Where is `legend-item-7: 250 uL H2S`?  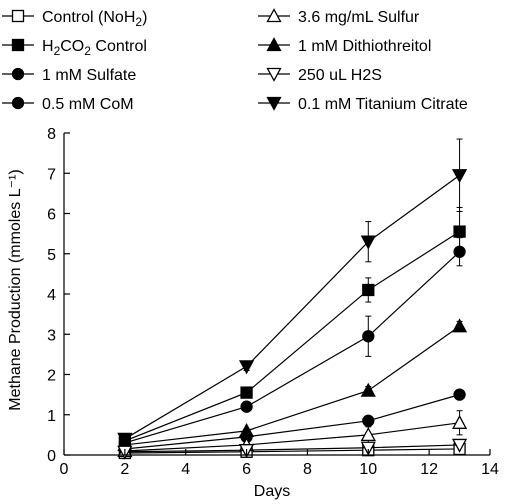
legend-item-7: 250 uL H2S is located at coordinates (320, 75).